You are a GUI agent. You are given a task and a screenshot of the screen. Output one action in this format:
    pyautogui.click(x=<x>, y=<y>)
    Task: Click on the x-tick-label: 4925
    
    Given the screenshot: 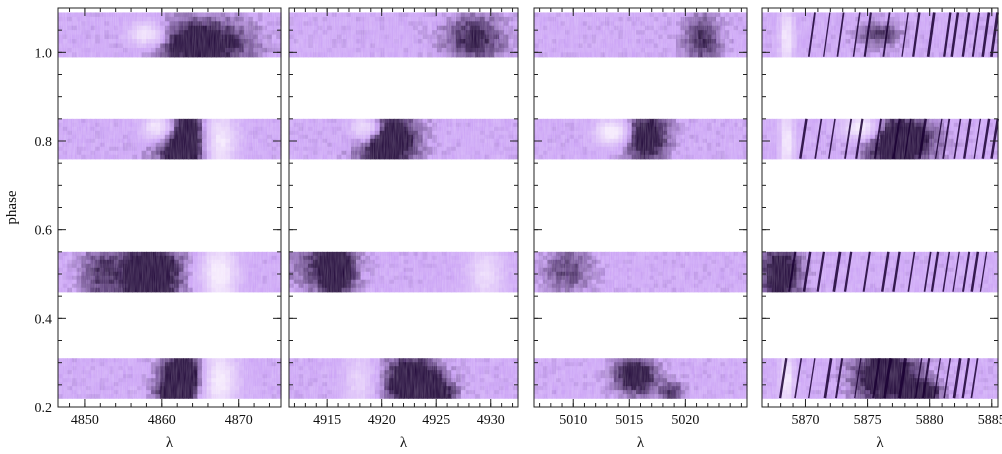 What is the action you would take?
    pyautogui.click(x=436, y=420)
    